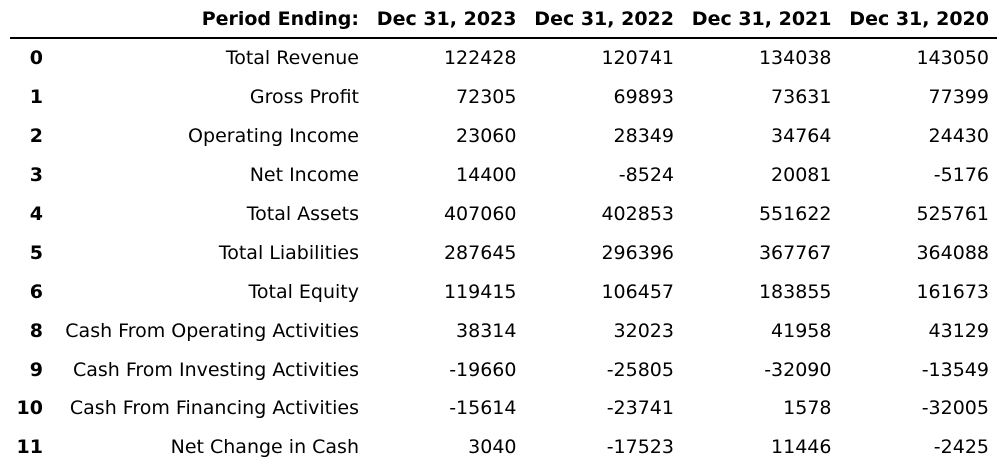 Image resolution: width=1006 pixels, height=467 pixels. Describe the element at coordinates (483, 408) in the screenshot. I see `cell-value: -15614` at that location.